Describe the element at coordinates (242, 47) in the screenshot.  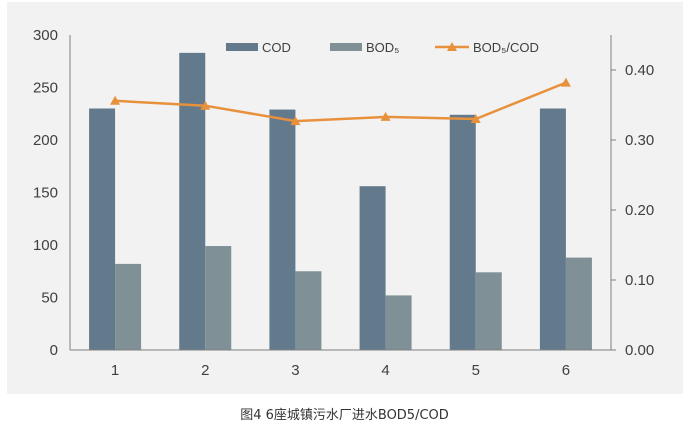
I see `legend-cod-swatch` at that location.